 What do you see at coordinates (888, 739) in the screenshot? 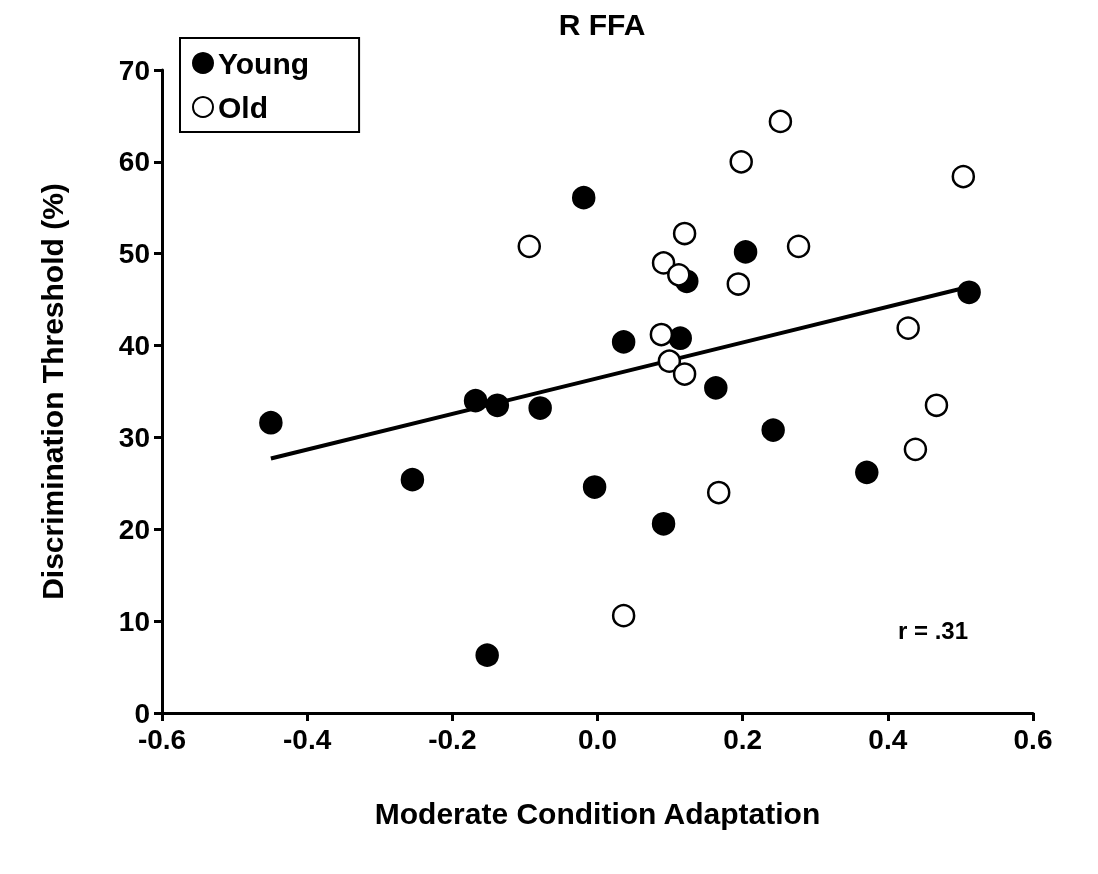
I see `x-tick-label: 0.4` at bounding box center [888, 739].